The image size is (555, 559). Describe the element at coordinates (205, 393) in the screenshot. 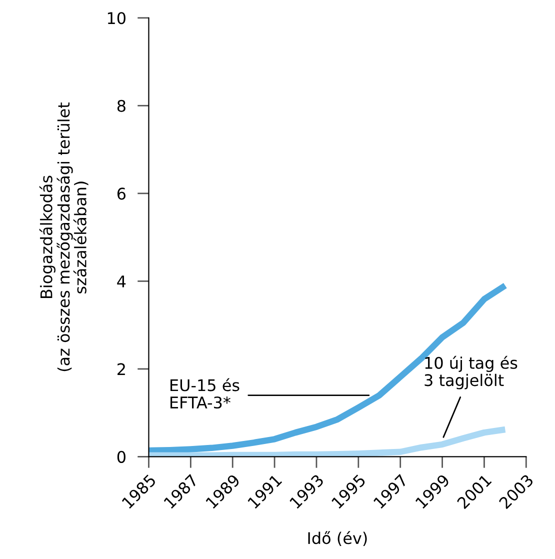

I see `annotation: EU-15 és EFTA-3*` at that location.